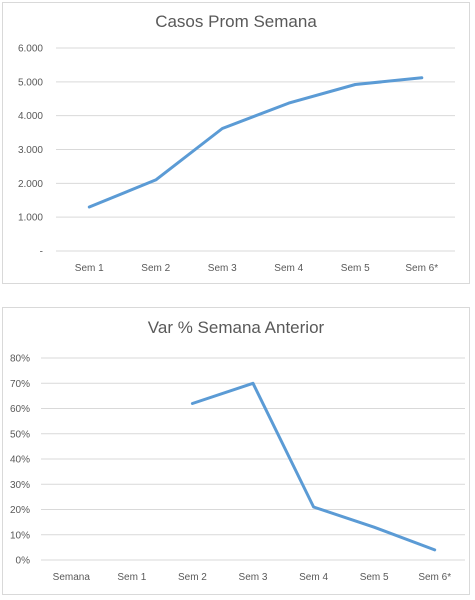 This screenshot has width=475, height=600. What do you see at coordinates (30, 82) in the screenshot?
I see `y-tick-label: 5.000` at bounding box center [30, 82].